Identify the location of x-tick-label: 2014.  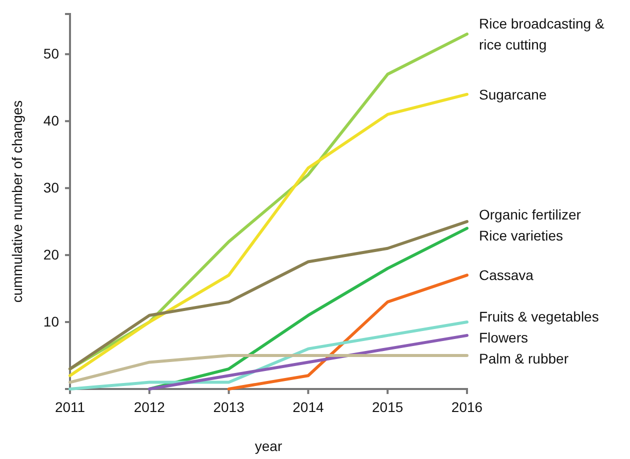
(308, 406).